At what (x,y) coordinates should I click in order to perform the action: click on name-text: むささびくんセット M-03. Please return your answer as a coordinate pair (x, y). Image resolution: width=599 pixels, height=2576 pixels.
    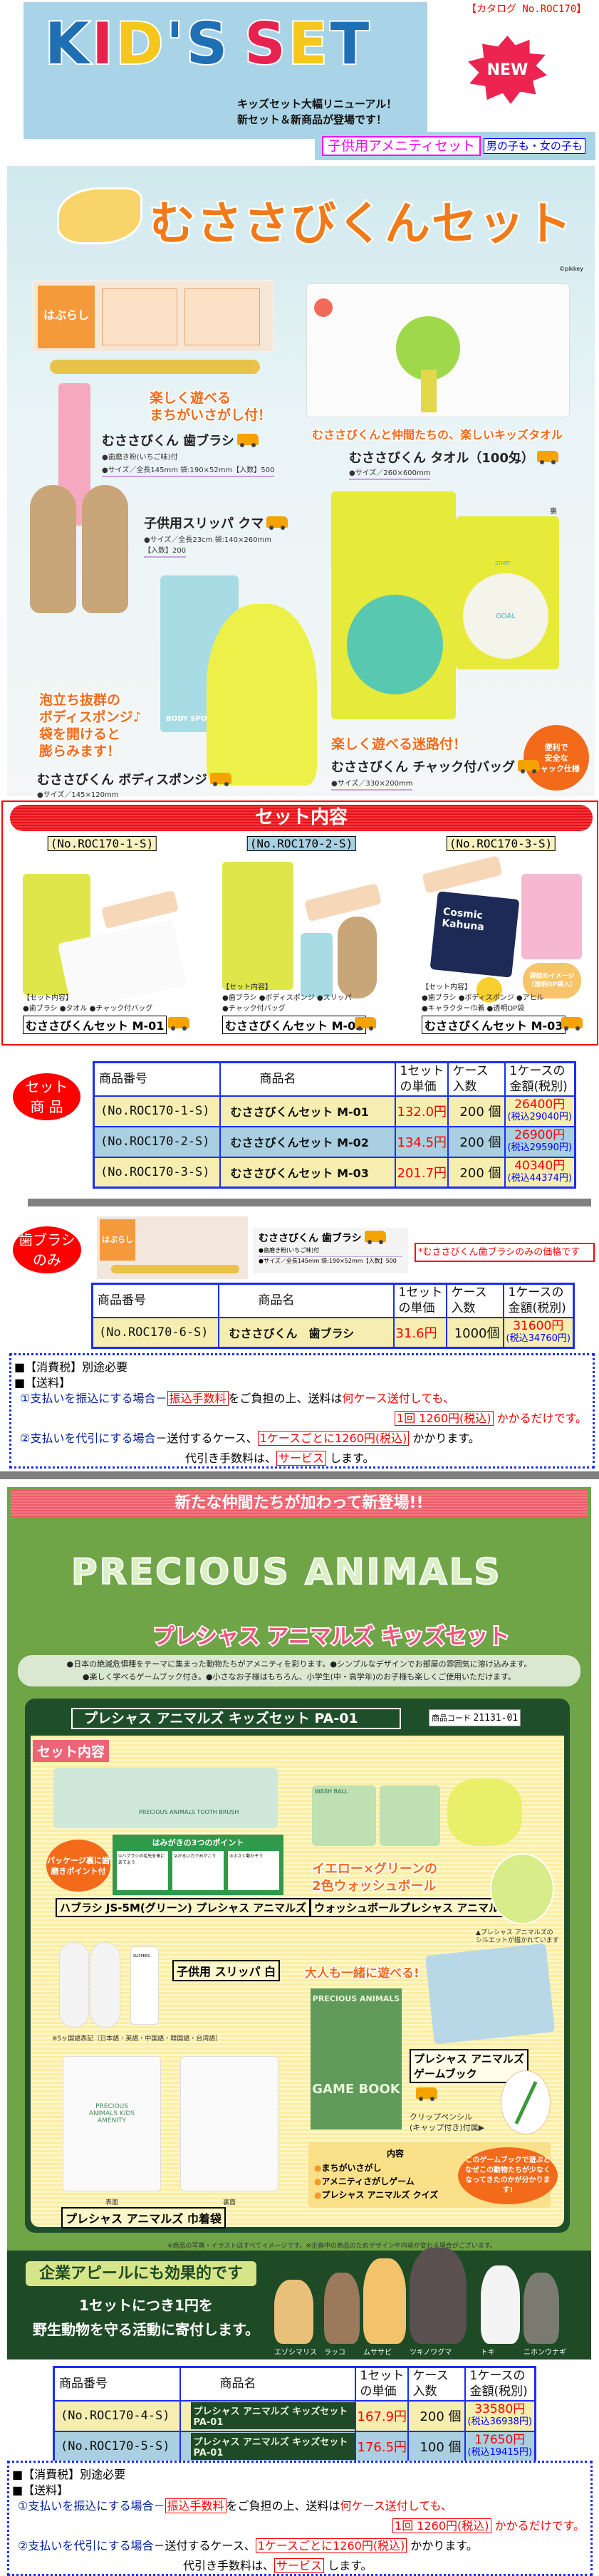
    Looking at the image, I should click on (299, 1173).